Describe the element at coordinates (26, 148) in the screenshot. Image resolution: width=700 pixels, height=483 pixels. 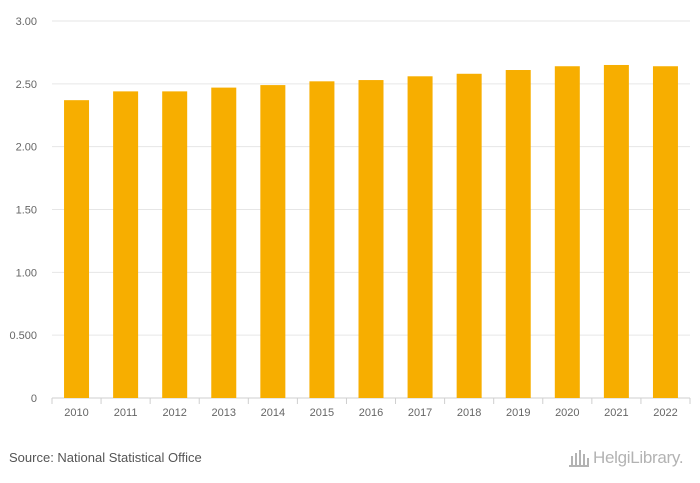
I see `y-tick-label: 2.00` at that location.